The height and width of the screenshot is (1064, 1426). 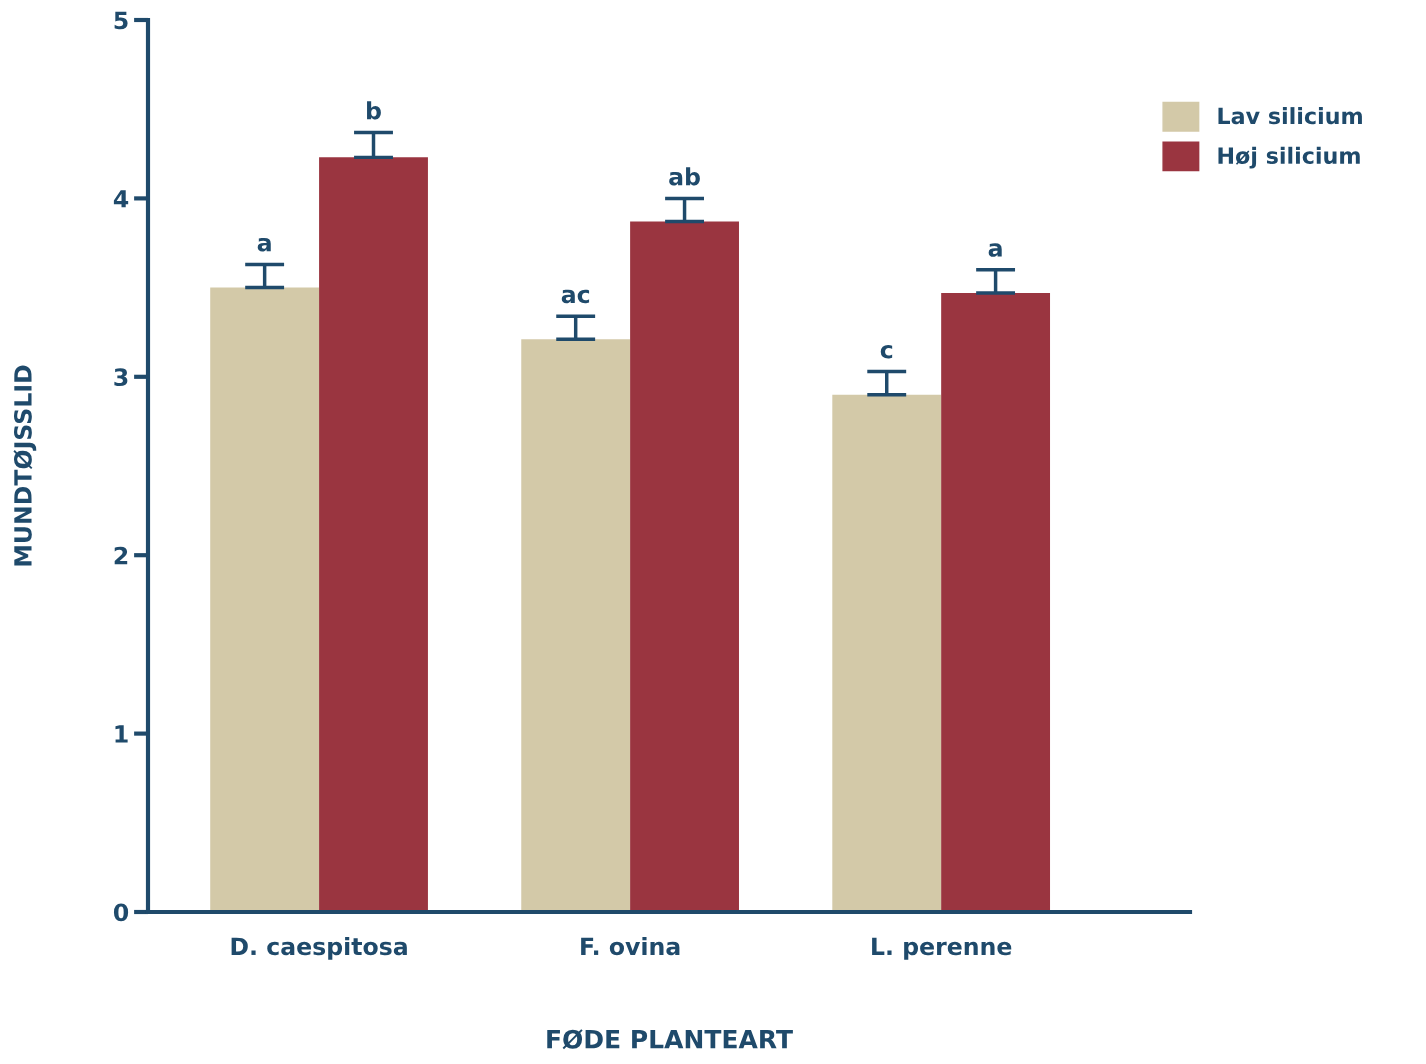 What do you see at coordinates (942, 948) in the screenshot?
I see `x-tick-label: L. perenne` at bounding box center [942, 948].